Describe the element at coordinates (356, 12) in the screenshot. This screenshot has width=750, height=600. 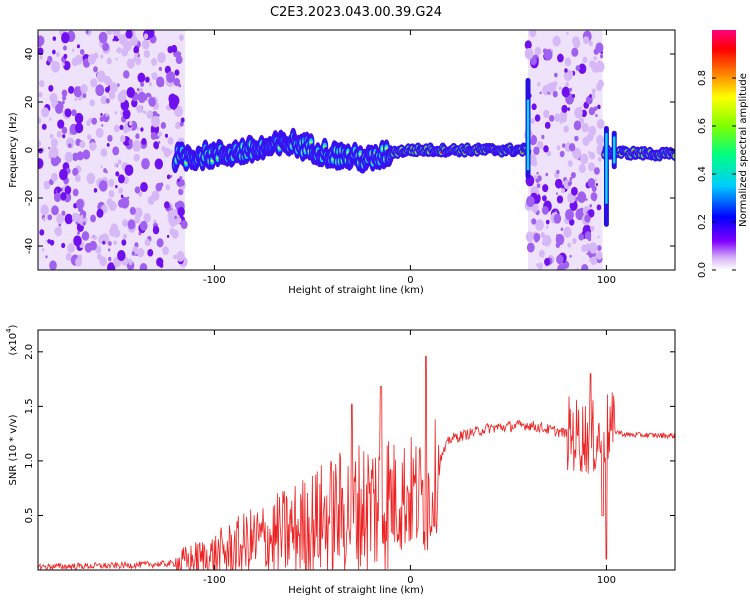
I see `figure-title: C2E3.2023.043.00.39.G24` at that location.